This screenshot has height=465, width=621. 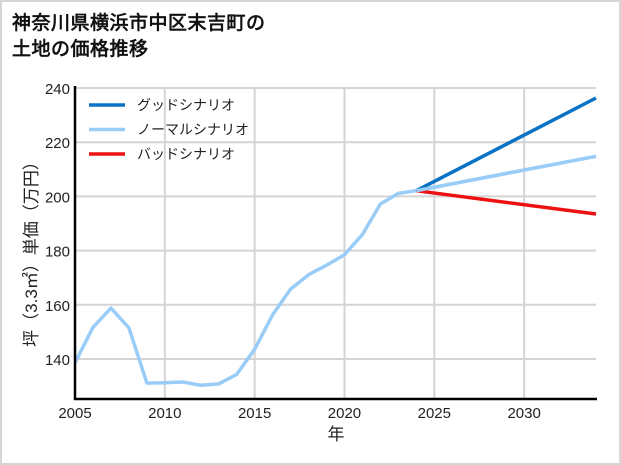 What do you see at coordinates (186, 105) in the screenshot?
I see `legend-label: グッドシナリオ` at bounding box center [186, 105].